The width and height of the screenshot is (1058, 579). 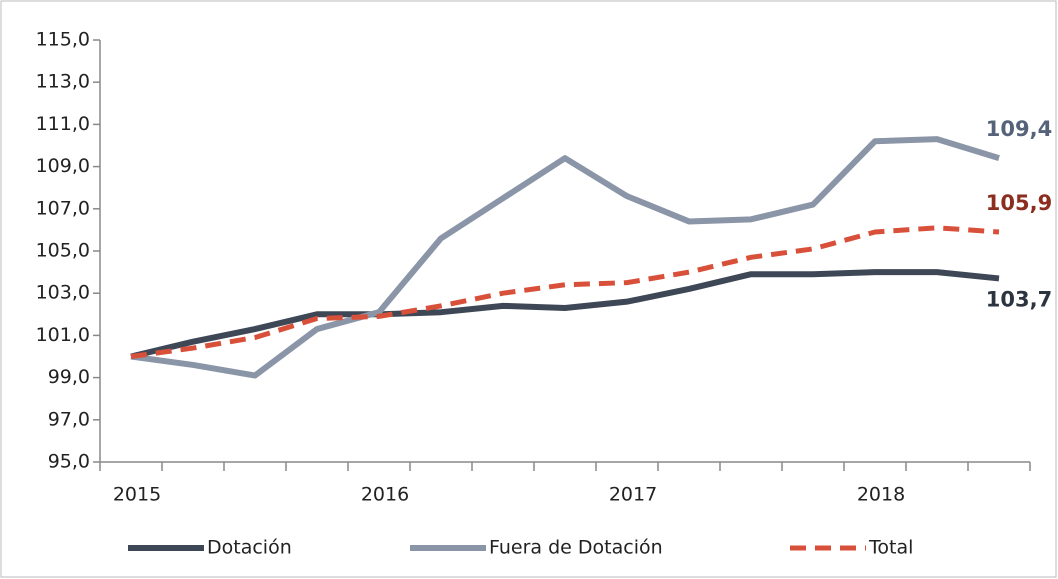 What do you see at coordinates (1019, 299) in the screenshot?
I see `value-label: 103,7` at bounding box center [1019, 299].